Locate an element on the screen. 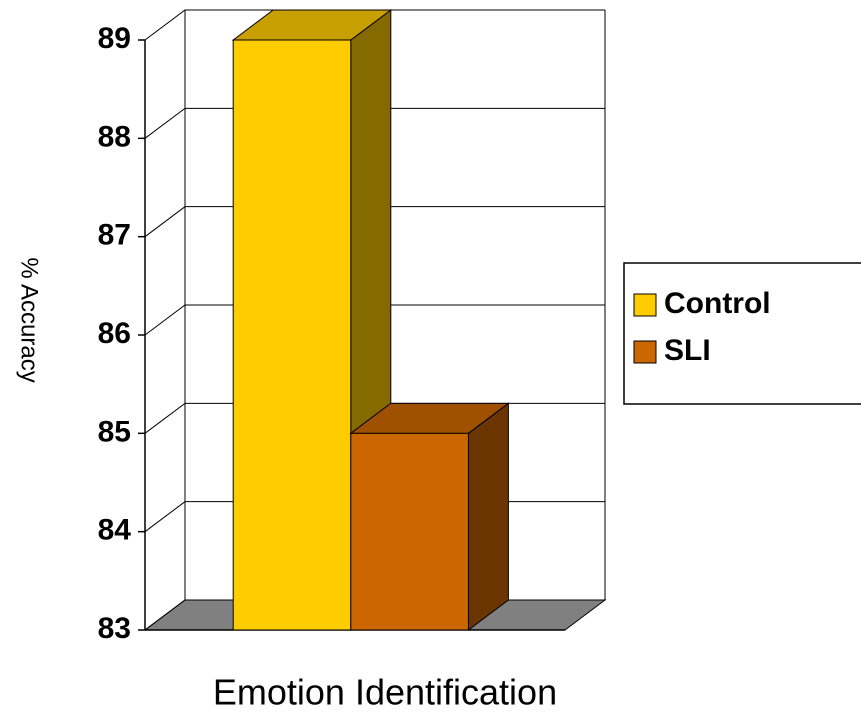 This screenshot has height=722, width=861. y-tick-label: 83 is located at coordinates (114, 628).